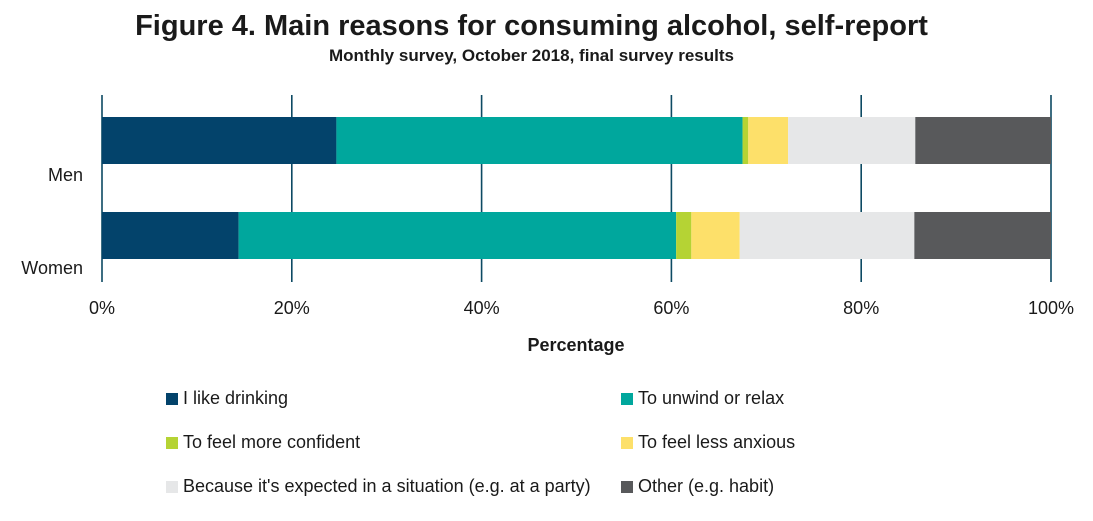 The height and width of the screenshot is (521, 1093). Describe the element at coordinates (831, 442) in the screenshot. I see `legend-item: To feel less anxious` at that location.